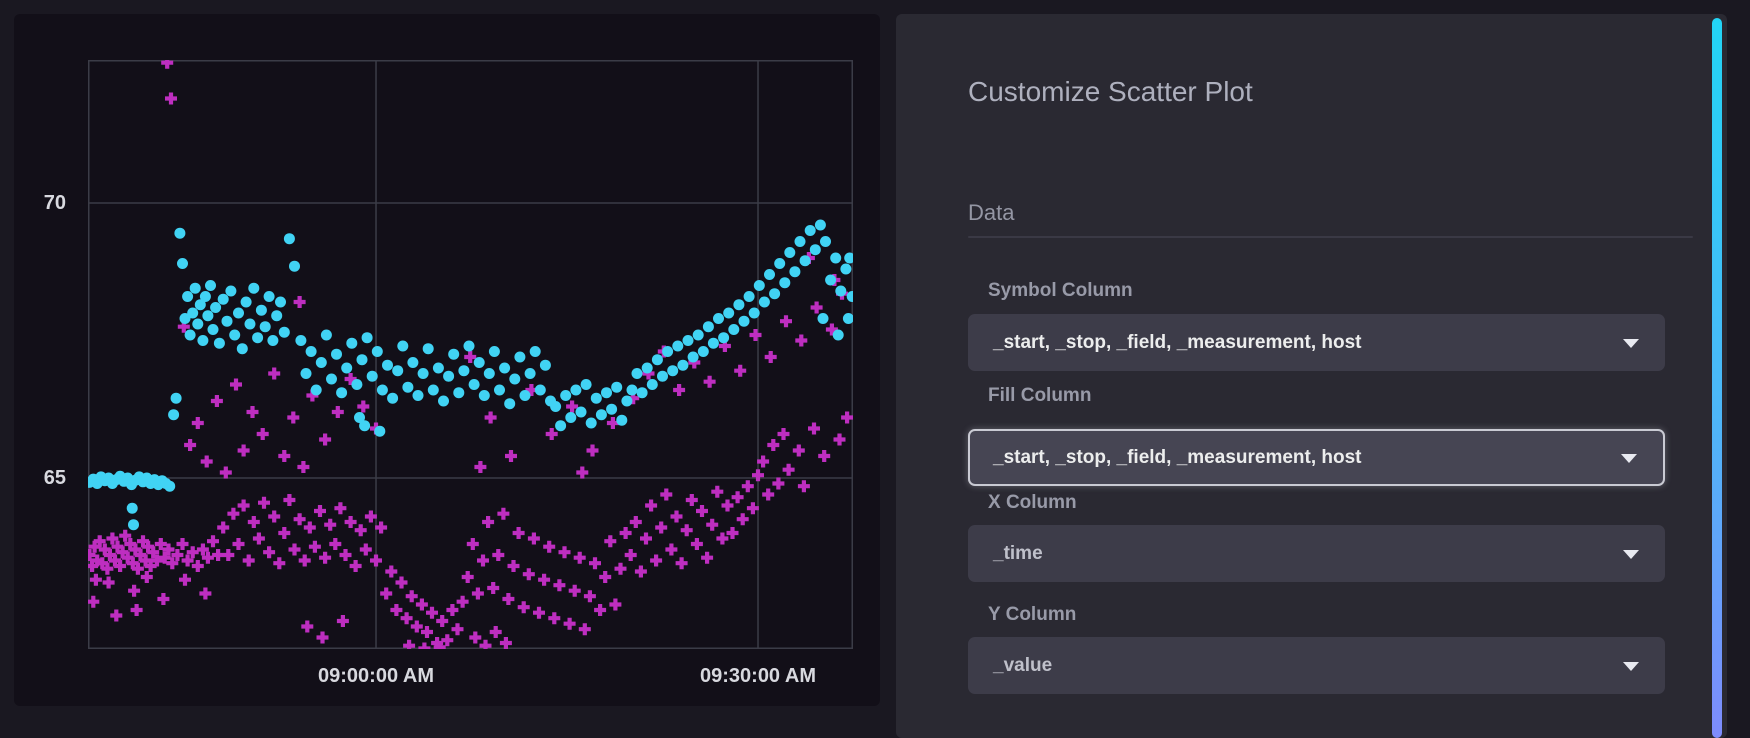  Describe the element at coordinates (1330, 237) in the screenshot. I see `section-divider` at that location.